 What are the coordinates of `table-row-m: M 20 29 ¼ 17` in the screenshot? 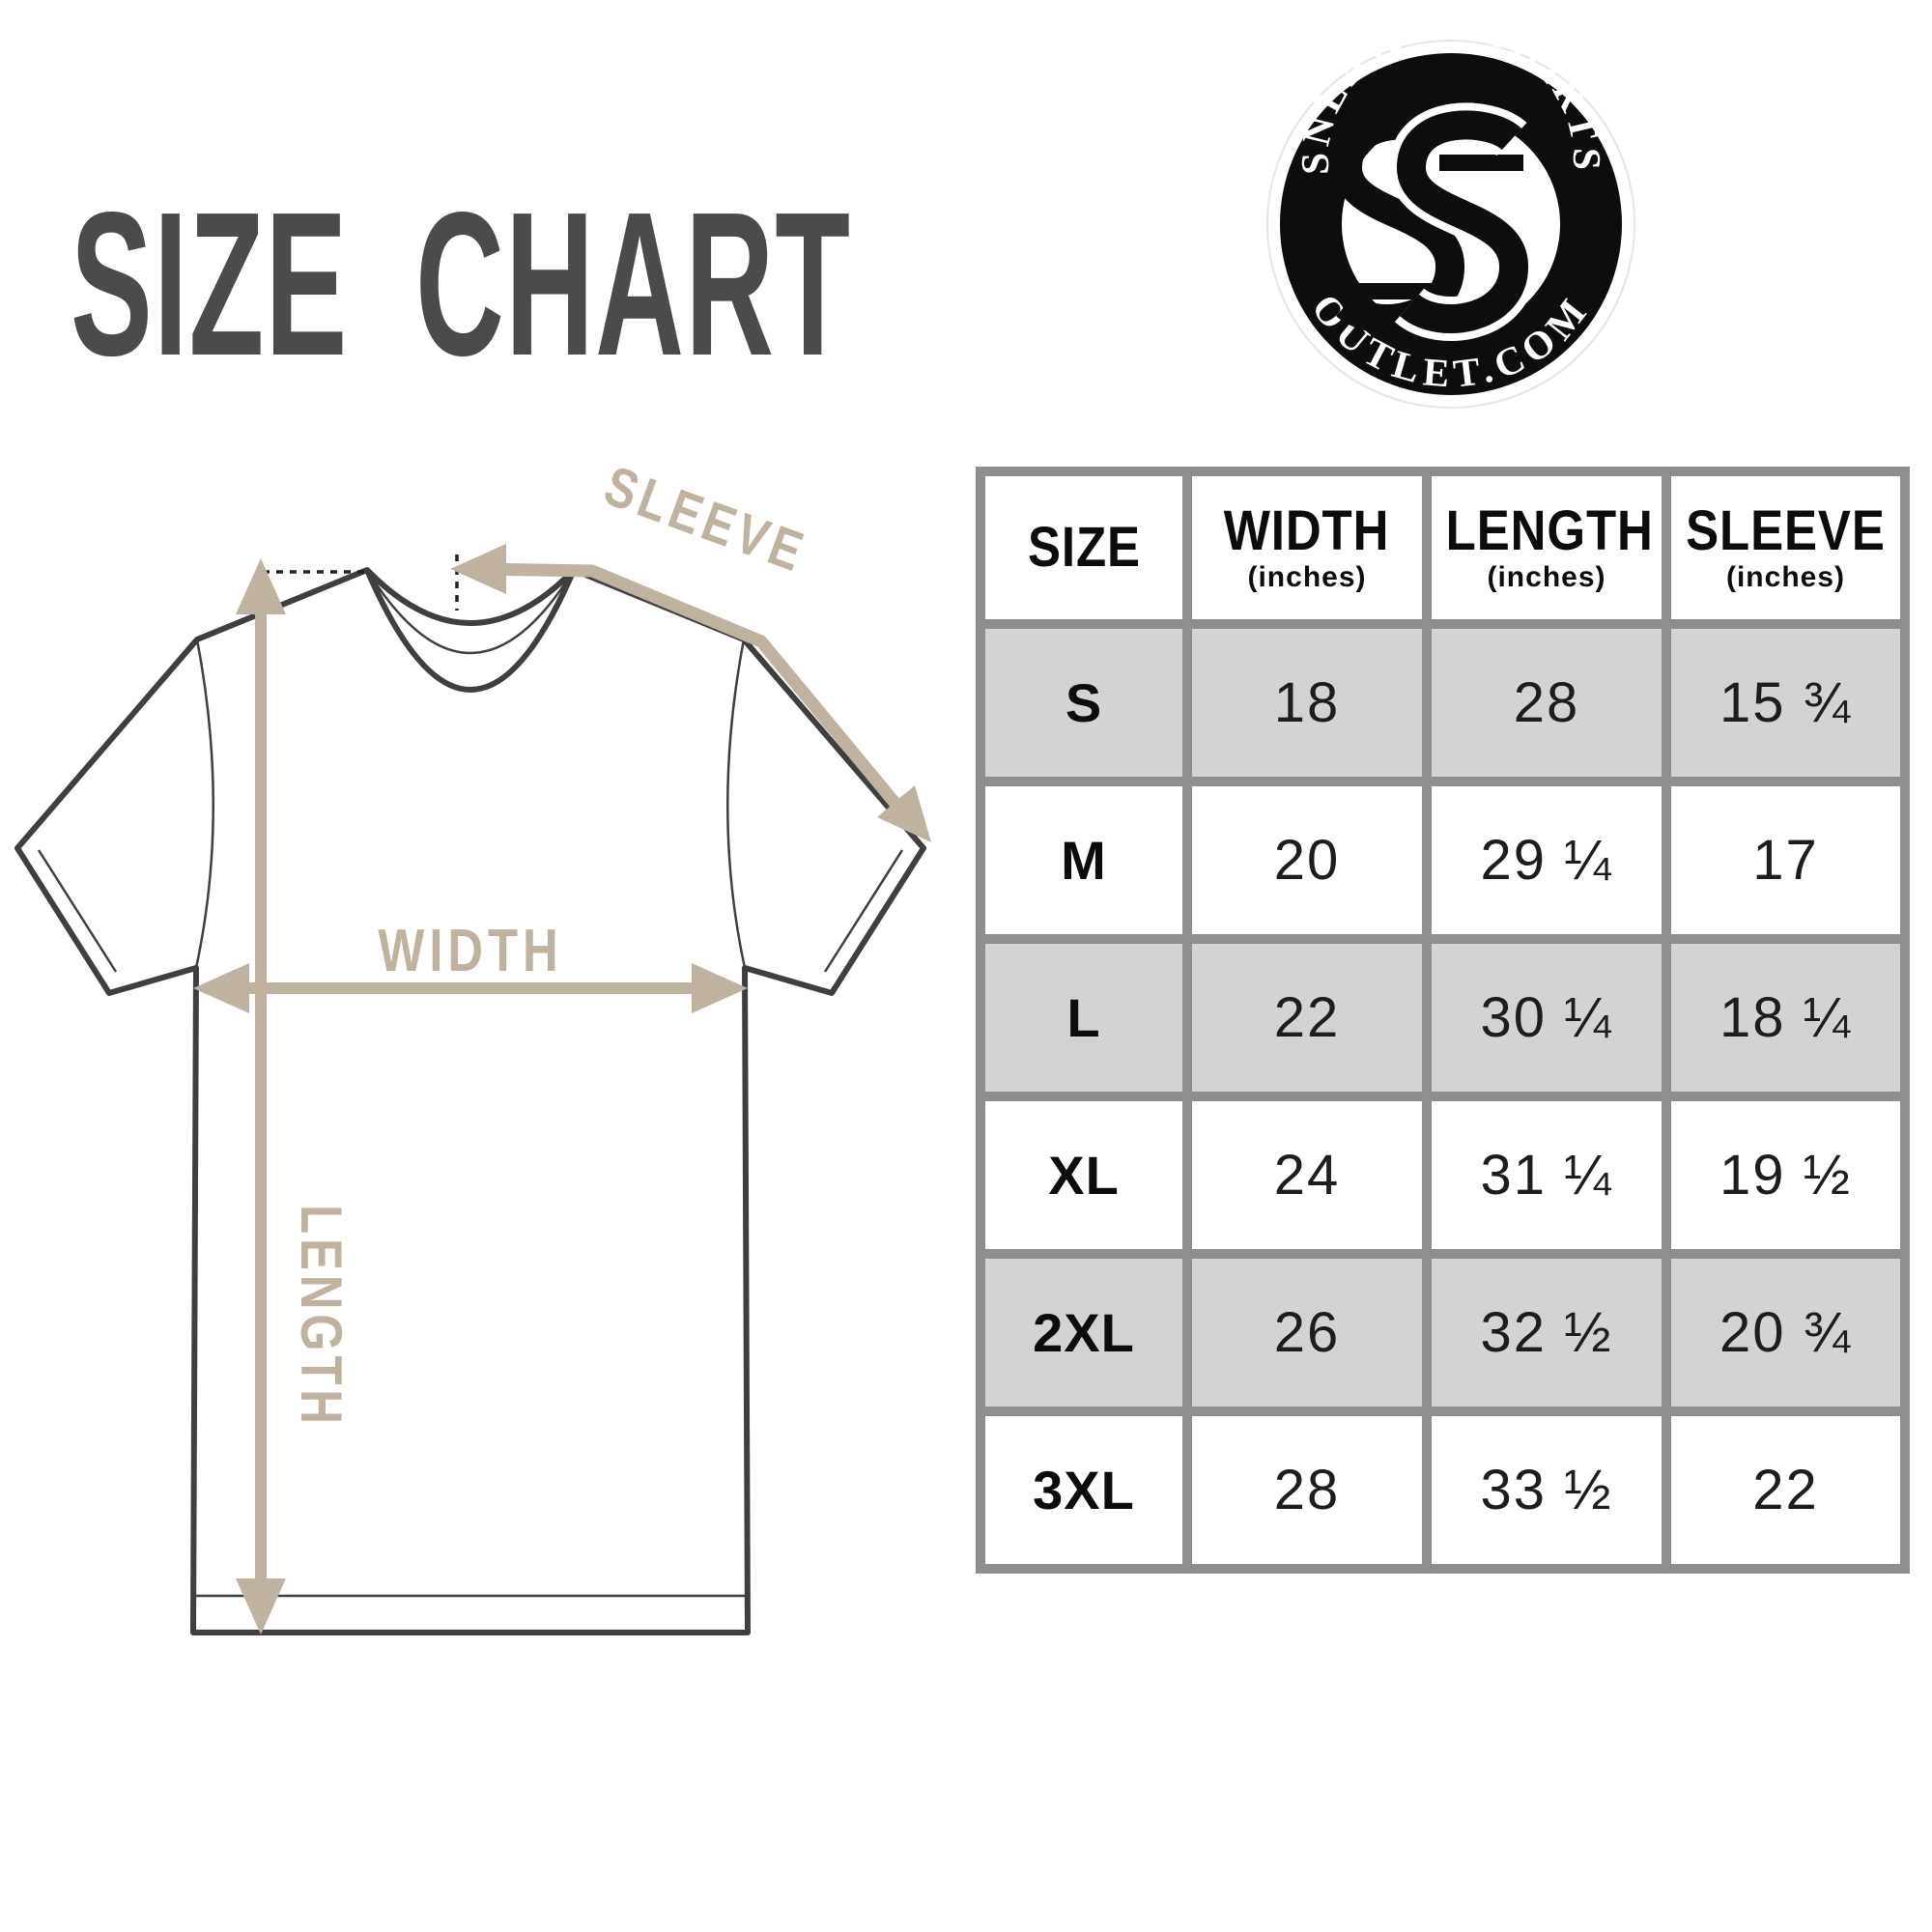 It's located at (1443, 860).